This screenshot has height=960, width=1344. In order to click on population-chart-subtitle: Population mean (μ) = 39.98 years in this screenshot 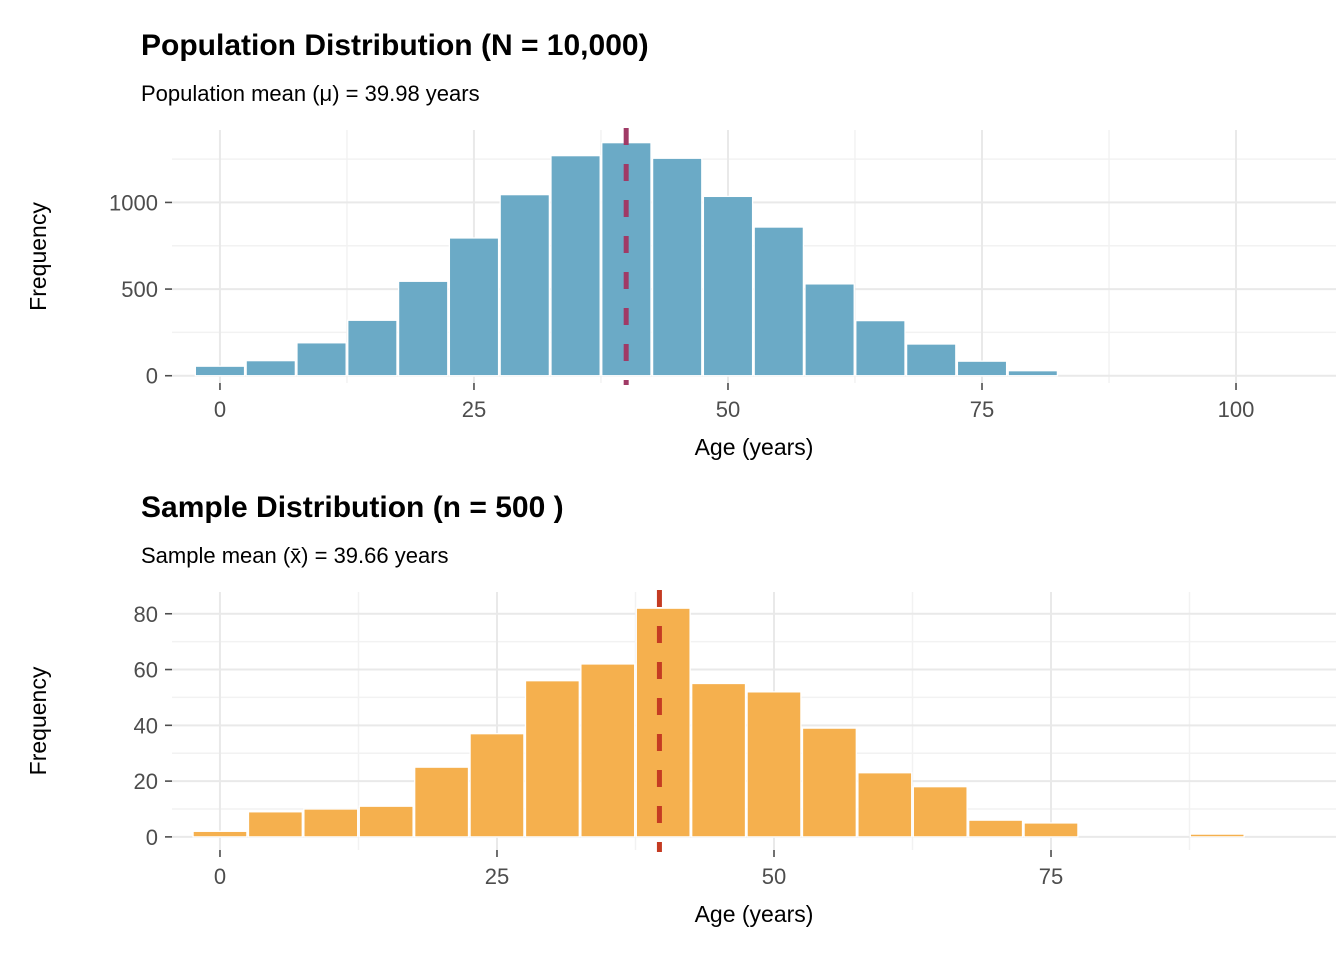, I will do `click(310, 93)`.